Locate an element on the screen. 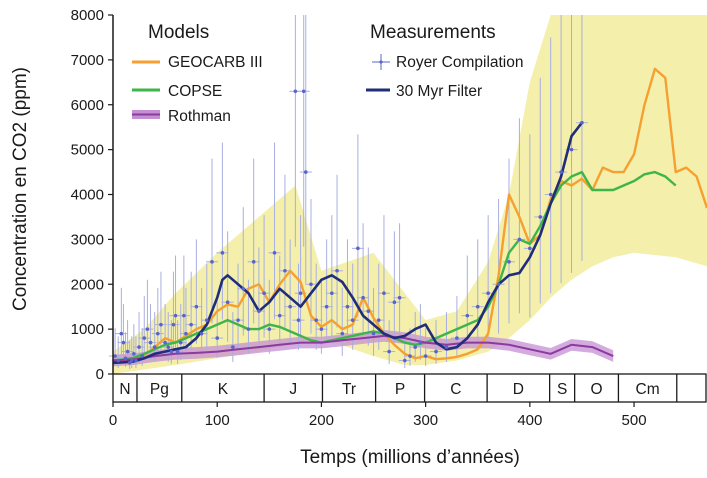 Image resolution: width=707 pixels, height=478 pixels. period-label: Pg is located at coordinates (159, 389).